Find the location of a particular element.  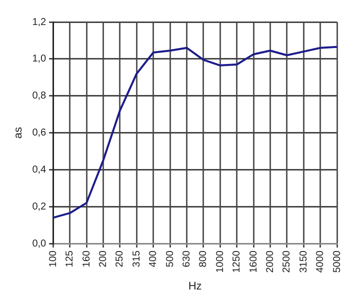

x-tick-label: 400 is located at coordinates (154, 259).